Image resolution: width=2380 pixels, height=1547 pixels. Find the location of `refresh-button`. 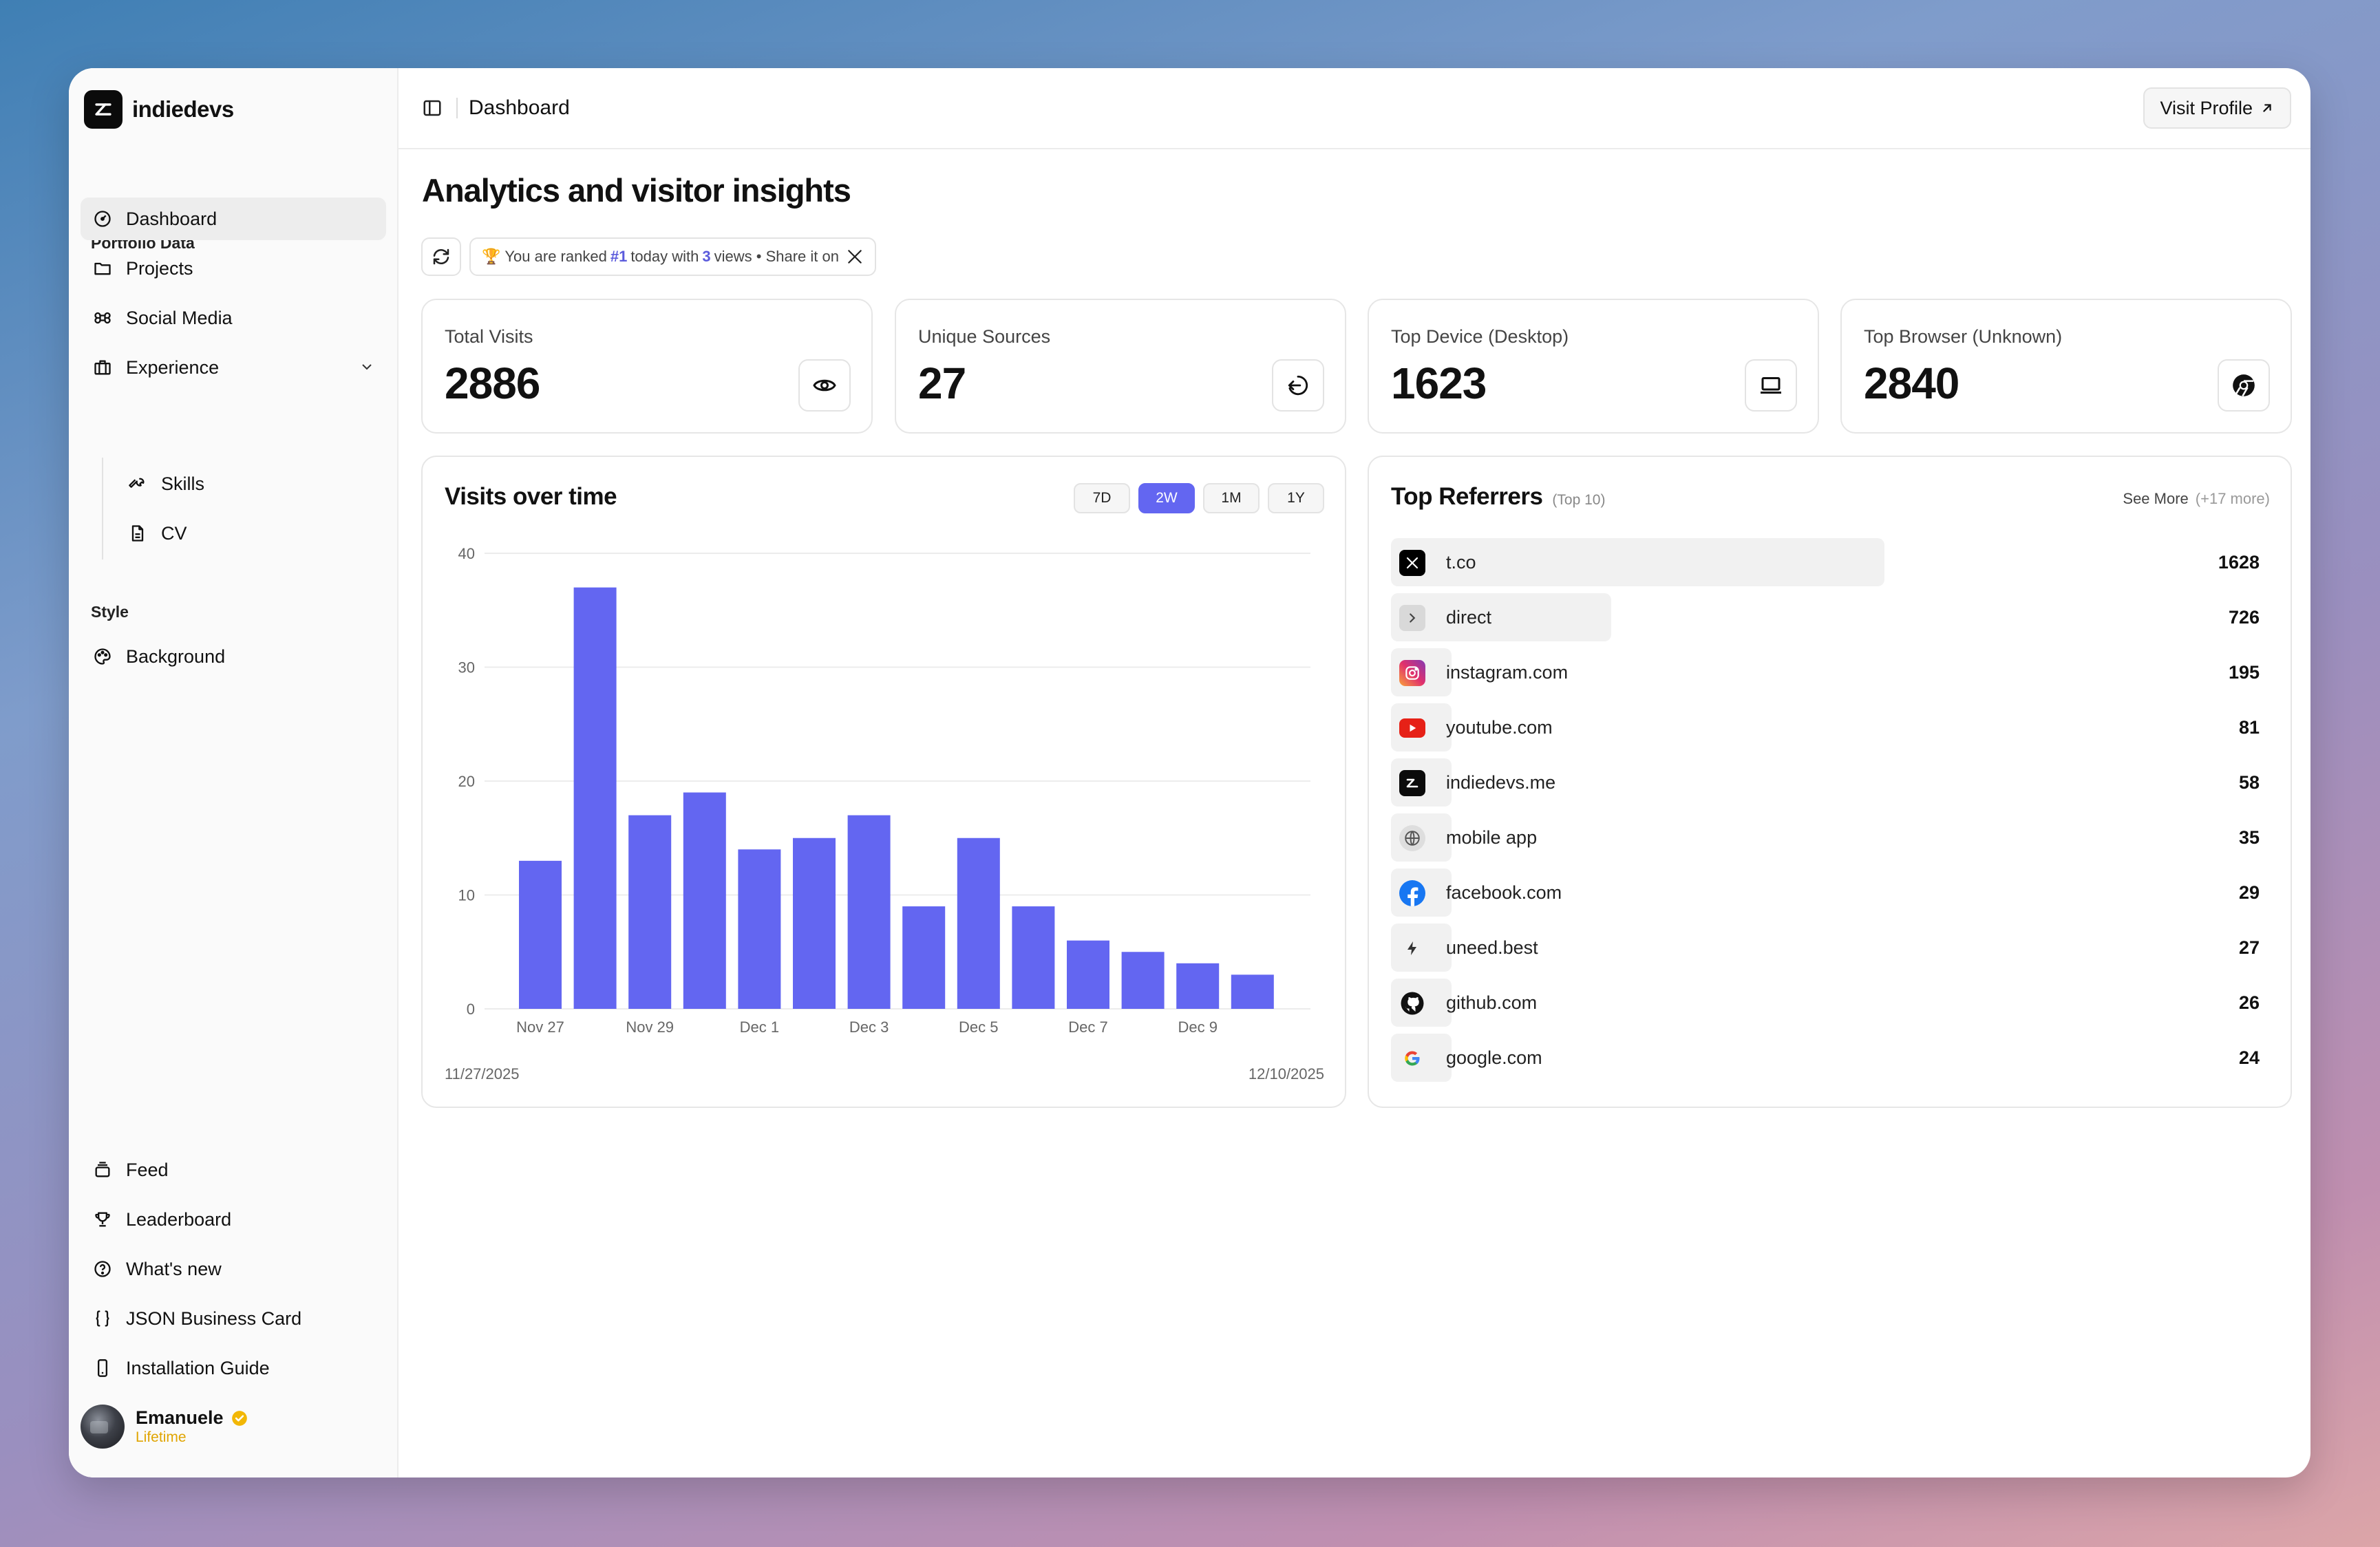

refresh-button is located at coordinates (441, 256).